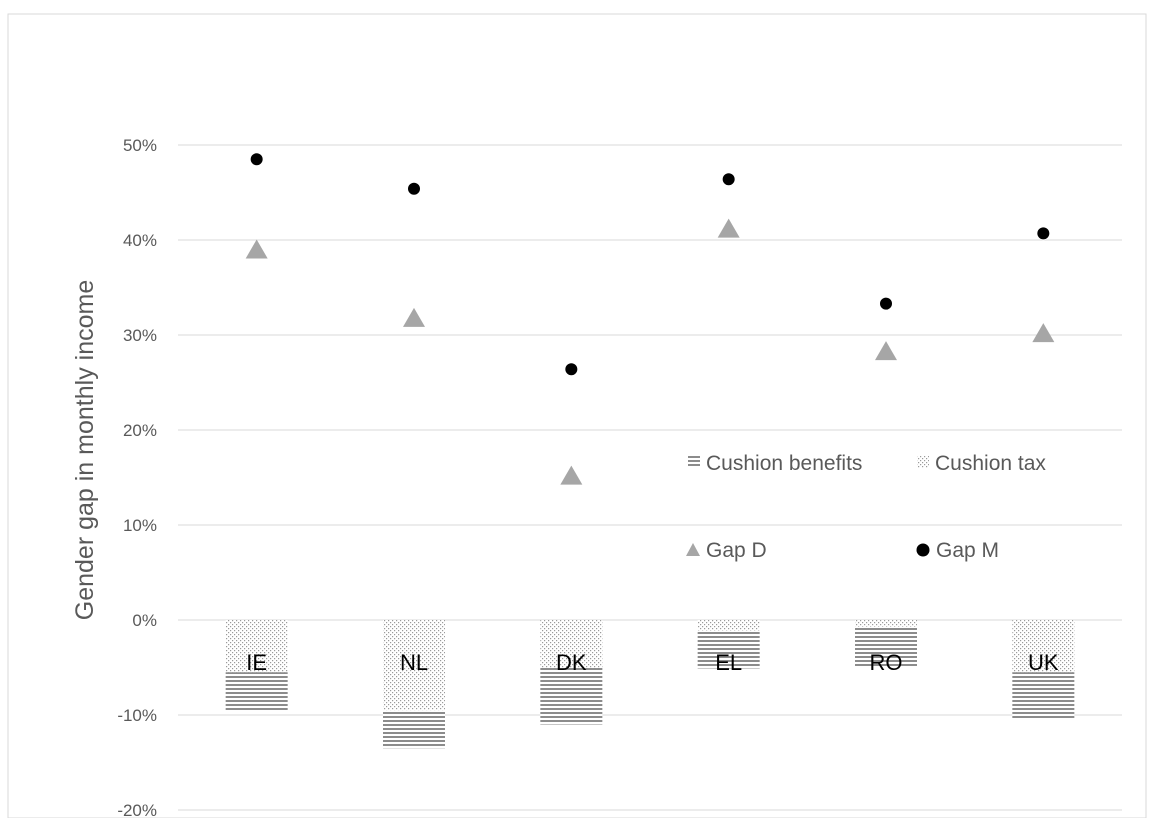 This screenshot has height=823, width=1152. I want to click on marker-gap-d-uk, so click(1043, 333).